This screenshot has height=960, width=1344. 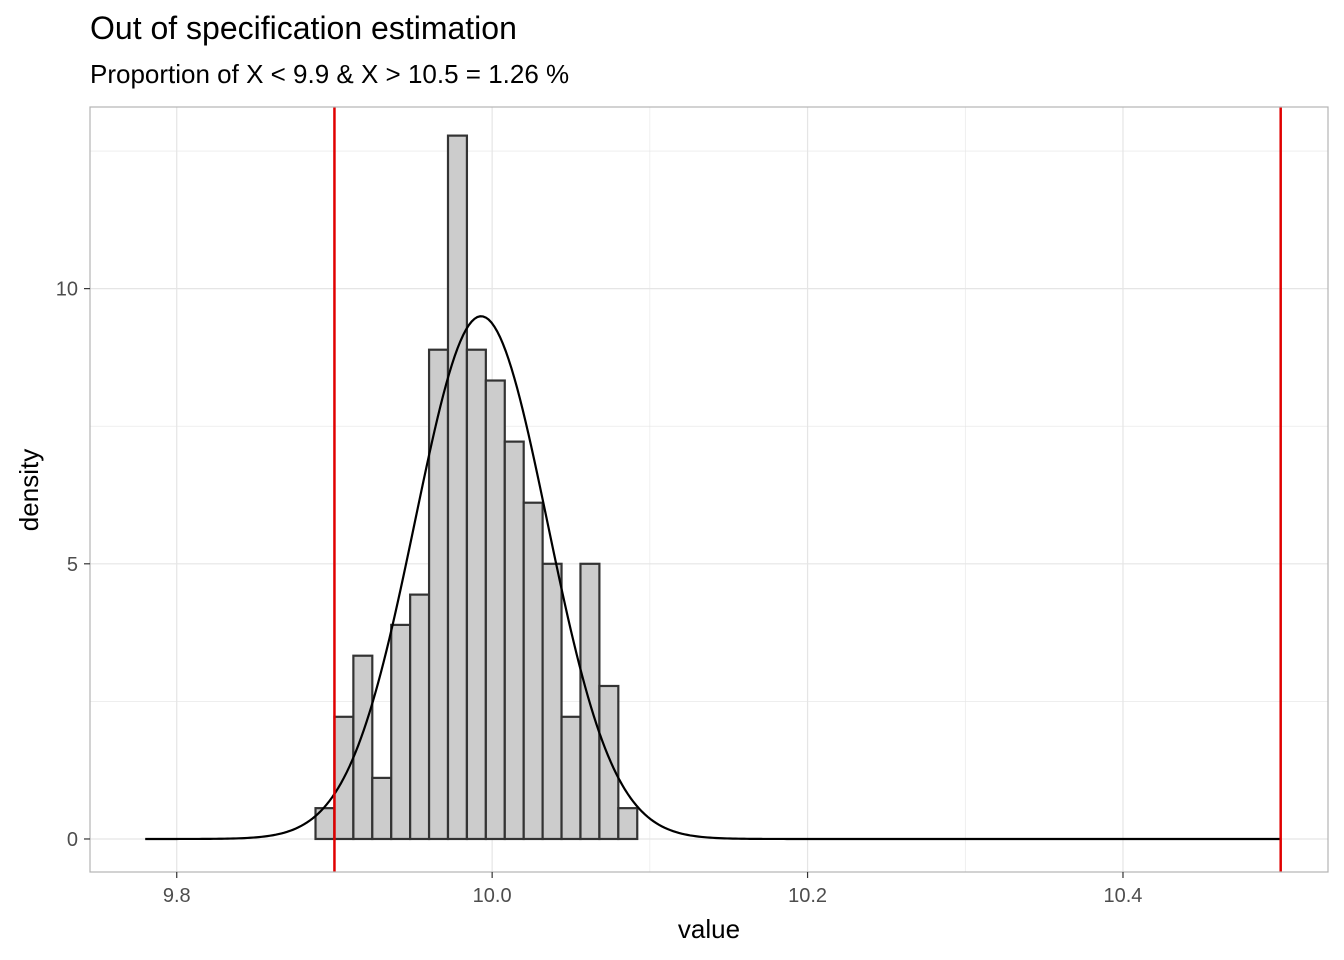 I want to click on x-tick-label: 10.2, so click(x=807, y=896).